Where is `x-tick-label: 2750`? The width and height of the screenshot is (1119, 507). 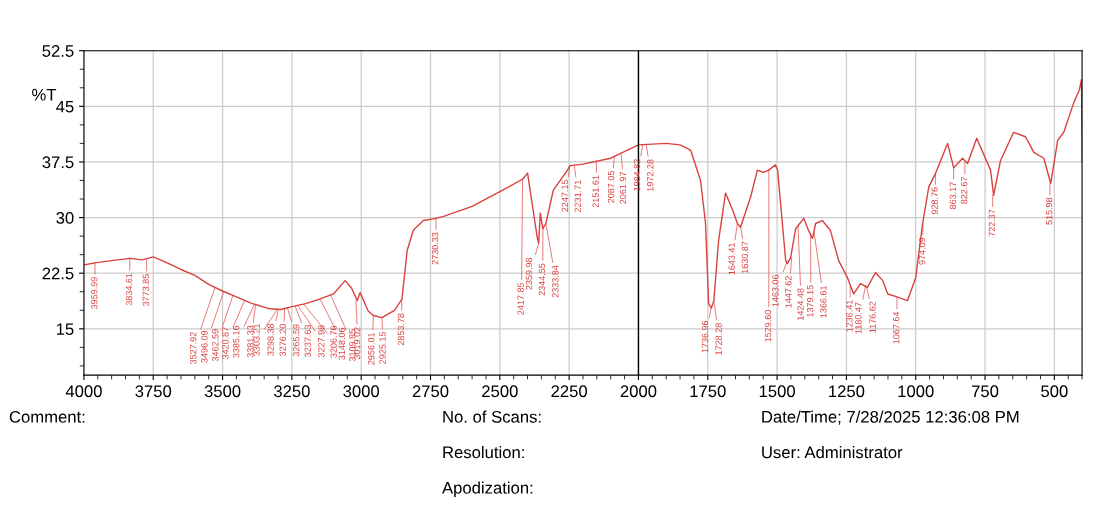
x-tick-label: 2750 is located at coordinates (430, 391).